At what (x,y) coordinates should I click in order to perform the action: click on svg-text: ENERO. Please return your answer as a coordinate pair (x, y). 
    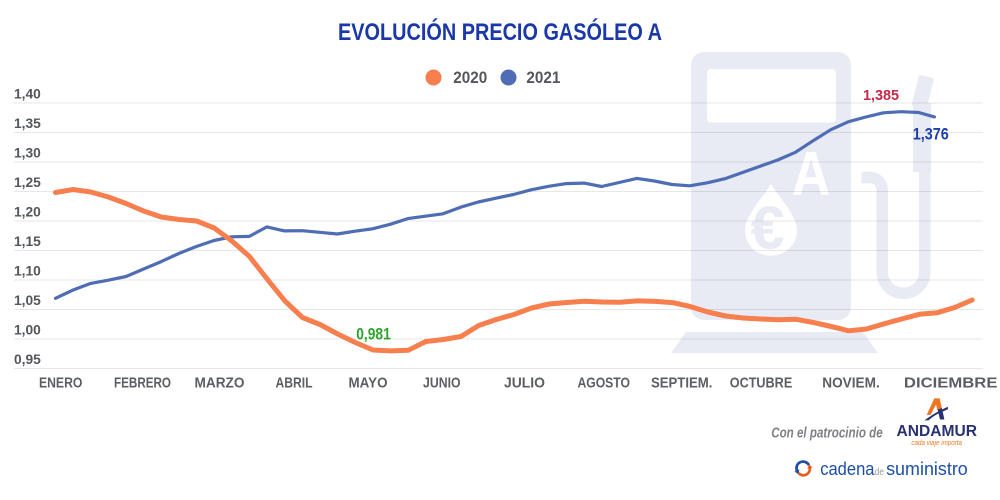
    Looking at the image, I should click on (61, 382).